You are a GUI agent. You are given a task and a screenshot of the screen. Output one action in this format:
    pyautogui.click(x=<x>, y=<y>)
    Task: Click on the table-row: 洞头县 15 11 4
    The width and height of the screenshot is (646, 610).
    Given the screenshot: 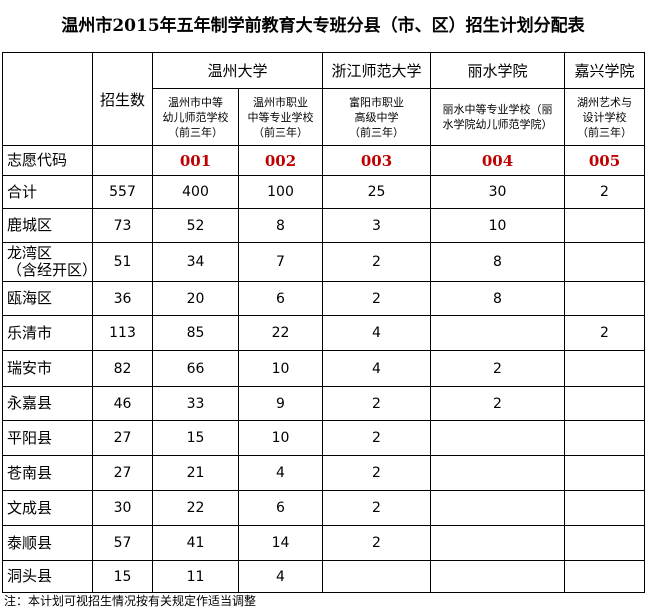 What is the action you would take?
    pyautogui.click(x=324, y=576)
    